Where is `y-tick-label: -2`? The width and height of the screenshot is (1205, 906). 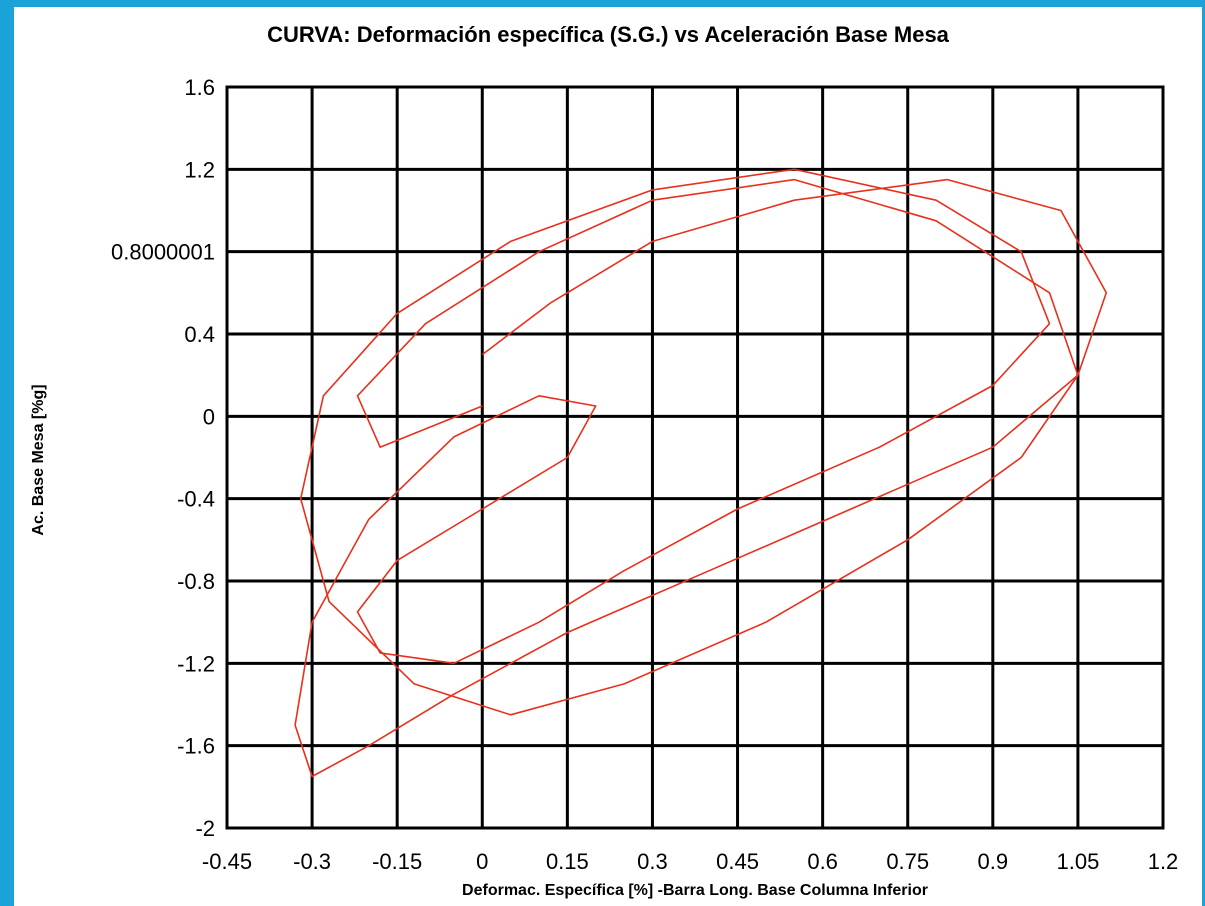
y-tick-label: -2 is located at coordinates (205, 828).